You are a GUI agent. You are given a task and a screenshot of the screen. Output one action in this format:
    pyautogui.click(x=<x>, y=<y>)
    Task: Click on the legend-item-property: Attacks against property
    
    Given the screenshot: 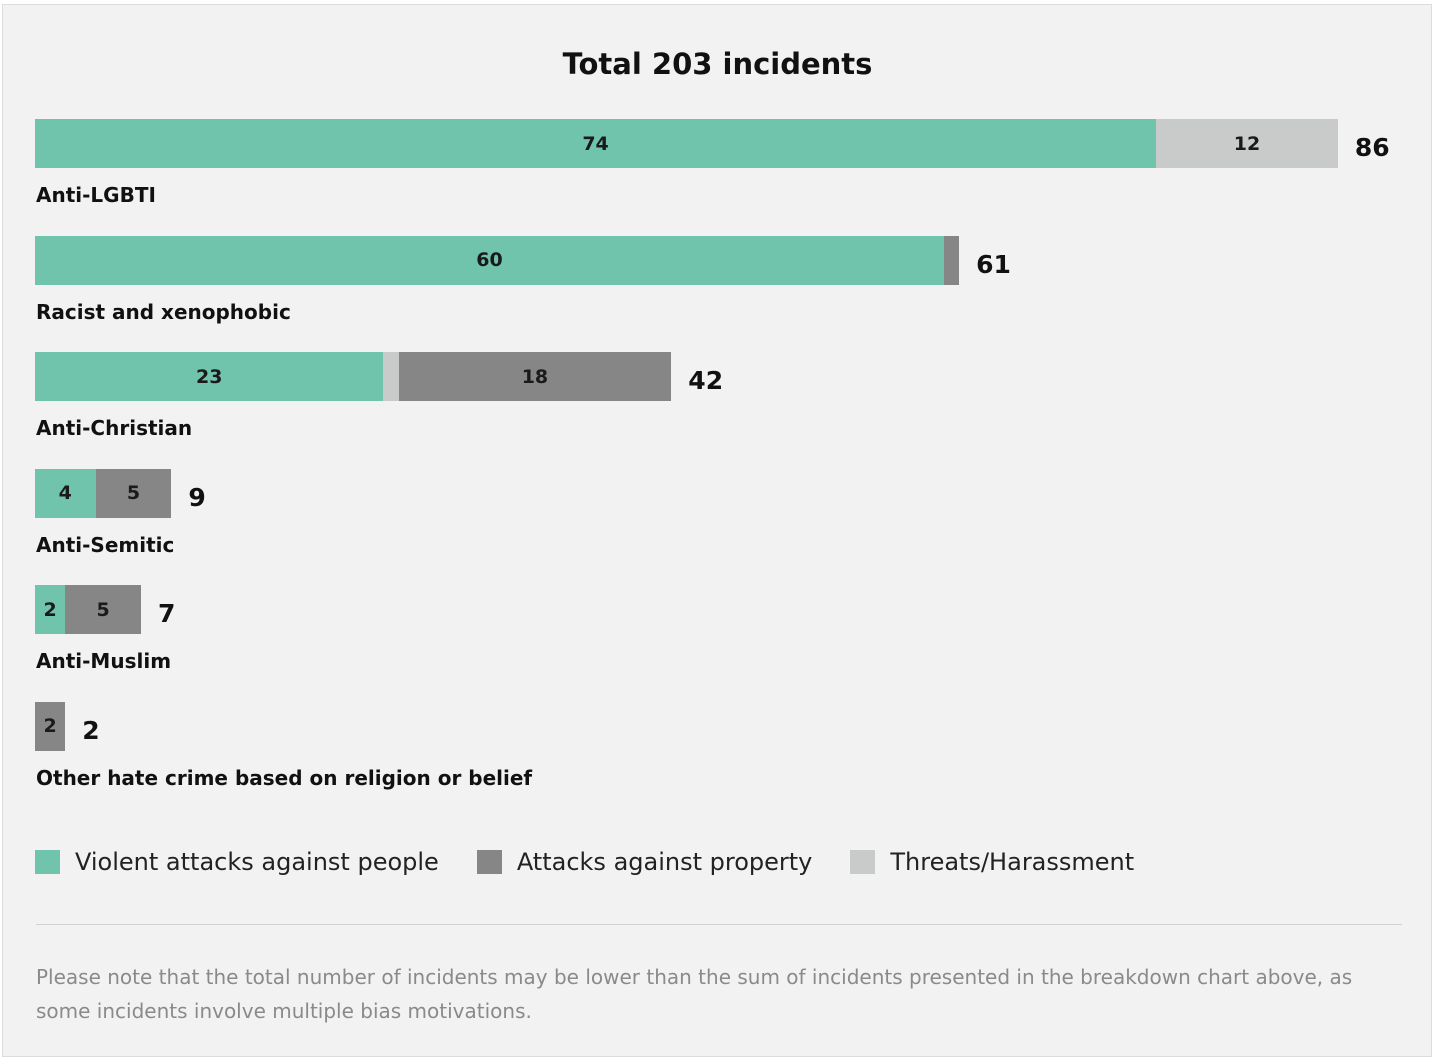 What is the action you would take?
    pyautogui.click(x=644, y=862)
    